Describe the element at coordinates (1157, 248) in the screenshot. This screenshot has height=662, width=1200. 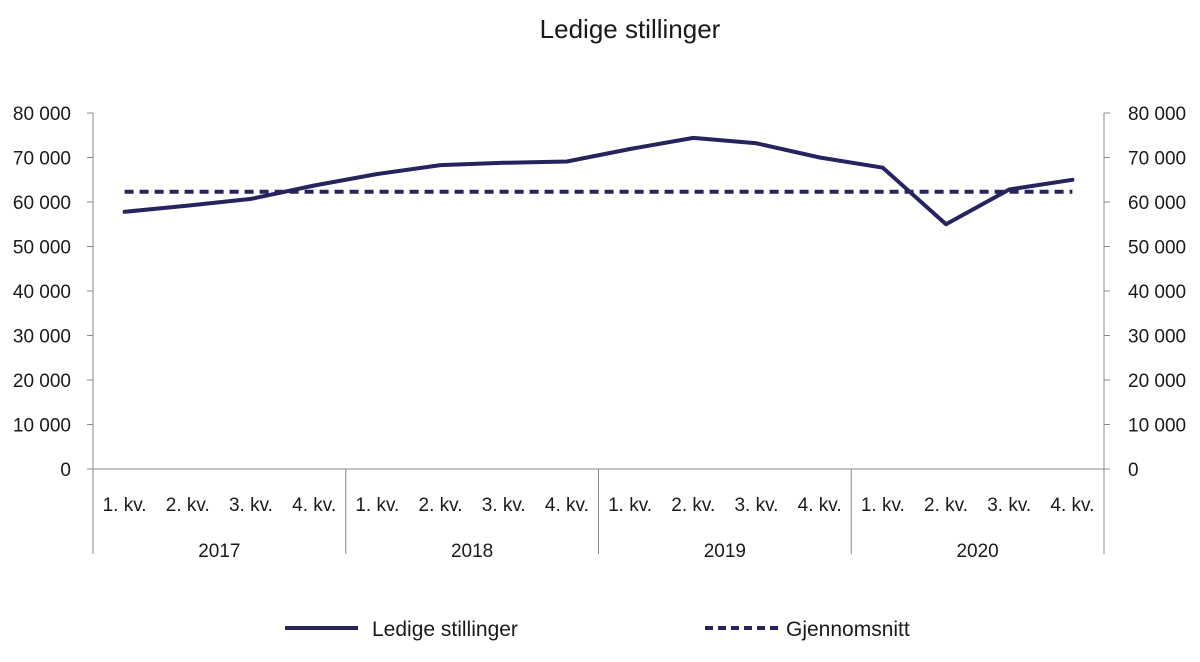
I see `y-tick-label-right: 50 000` at that location.